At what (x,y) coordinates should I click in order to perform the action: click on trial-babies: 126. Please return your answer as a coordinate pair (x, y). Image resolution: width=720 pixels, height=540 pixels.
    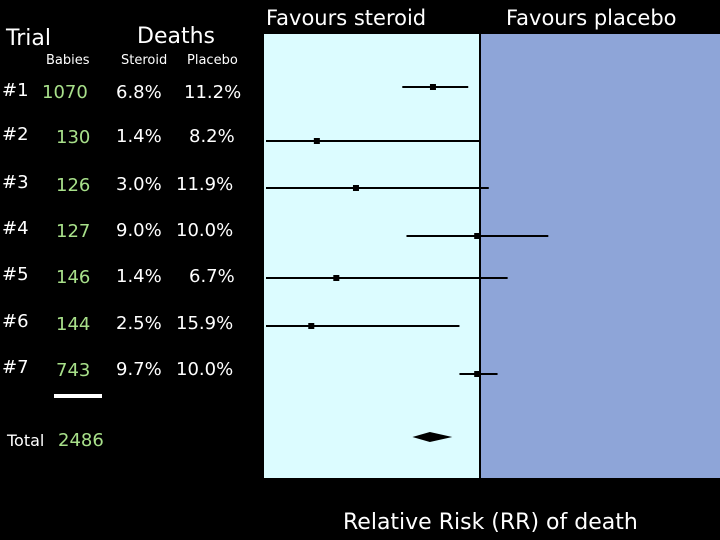
    Looking at the image, I should click on (73, 185).